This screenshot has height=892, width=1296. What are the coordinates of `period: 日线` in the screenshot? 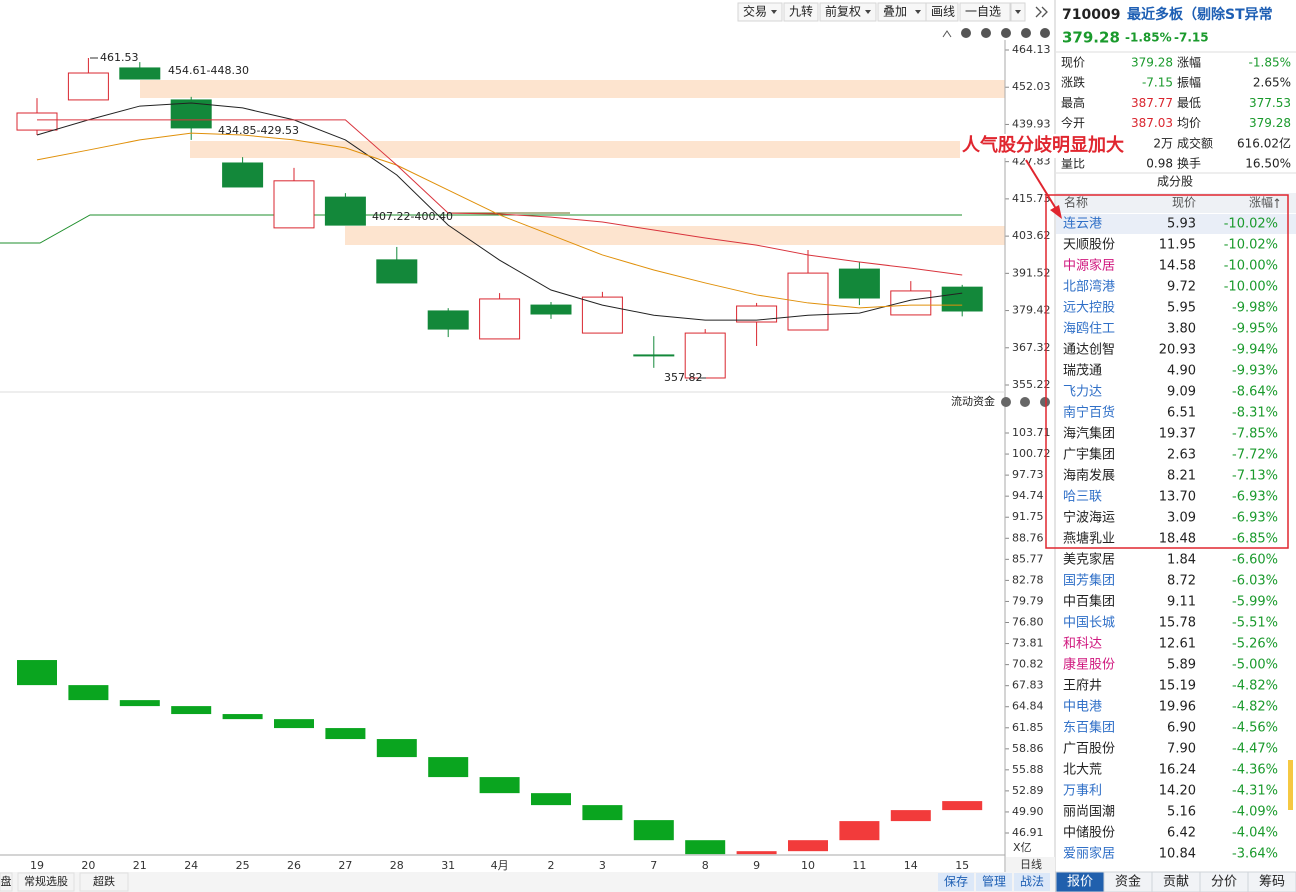 It's located at (1031, 864).